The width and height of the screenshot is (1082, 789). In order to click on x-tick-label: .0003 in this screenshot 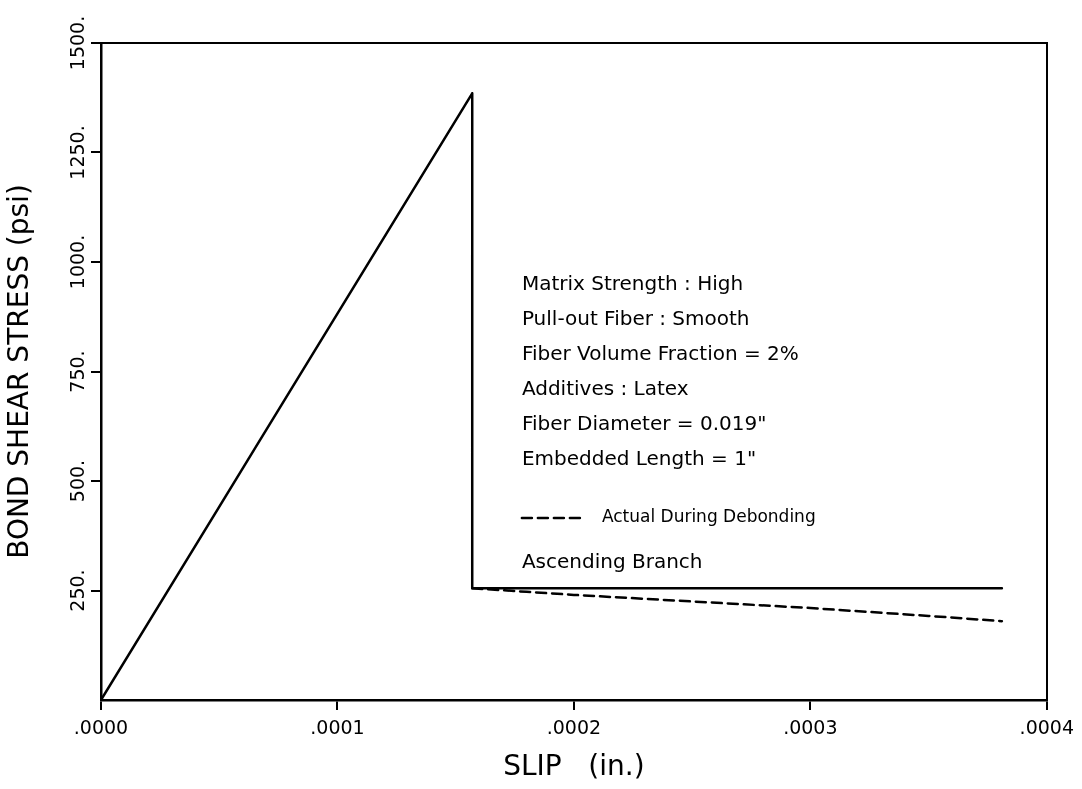, I will do `click(810, 727)`.